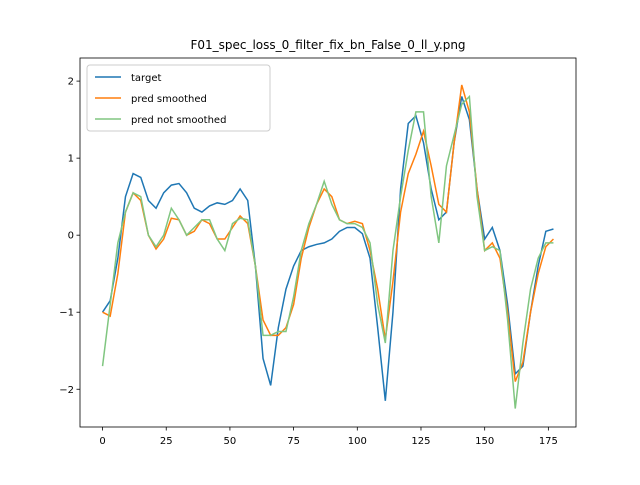  What do you see at coordinates (548, 441) in the screenshot?
I see `x-tick-label: 175` at bounding box center [548, 441].